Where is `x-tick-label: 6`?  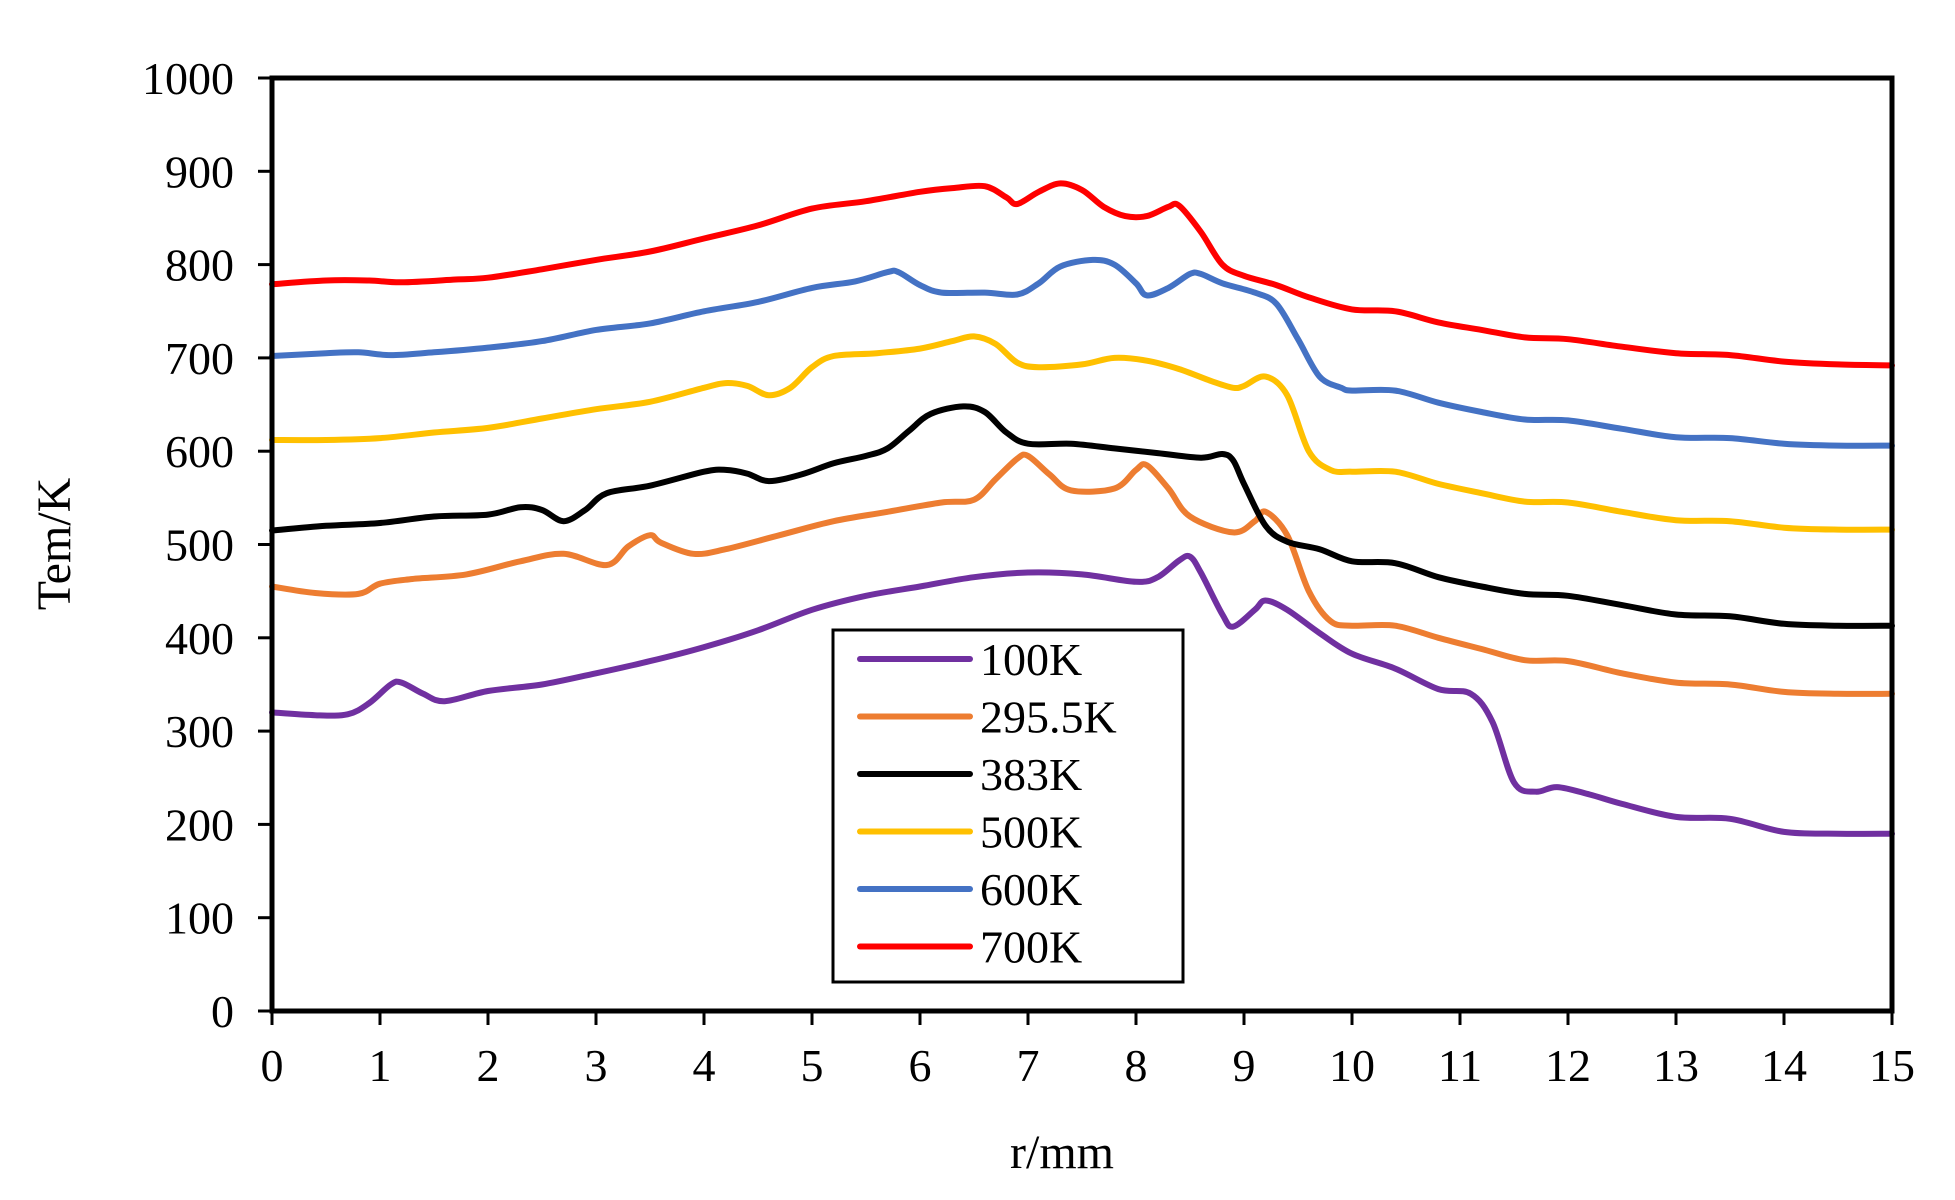 x-tick-label: 6 is located at coordinates (920, 1065).